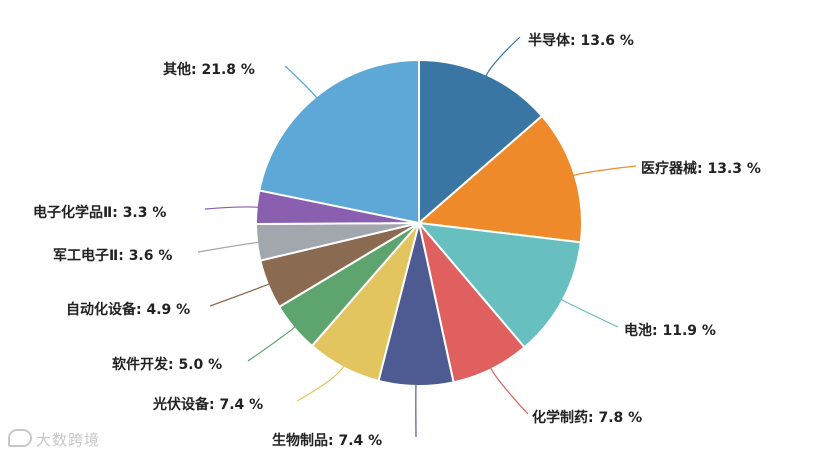  What do you see at coordinates (587, 417) in the screenshot?
I see `slice-label-4: 化学制药: 7.8 %` at bounding box center [587, 417].